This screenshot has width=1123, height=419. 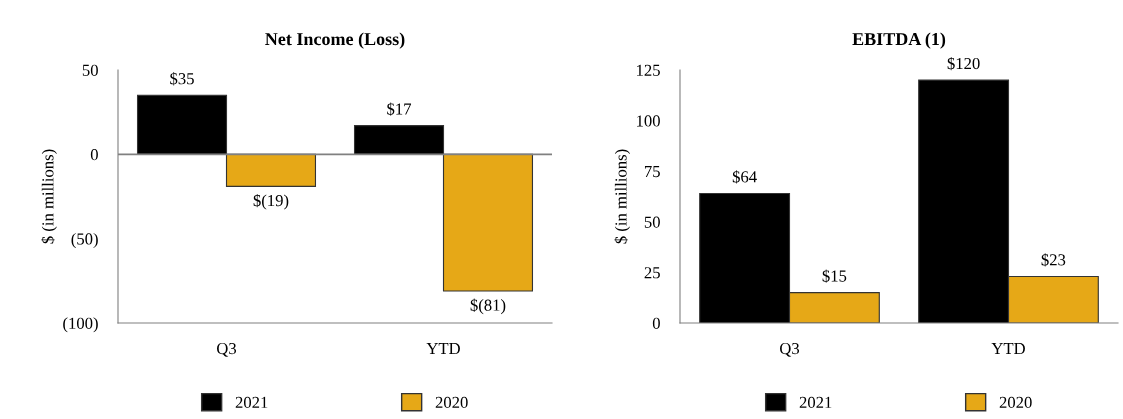 What do you see at coordinates (84, 240) in the screenshot?
I see `y-tick-label: (50)` at bounding box center [84, 240].